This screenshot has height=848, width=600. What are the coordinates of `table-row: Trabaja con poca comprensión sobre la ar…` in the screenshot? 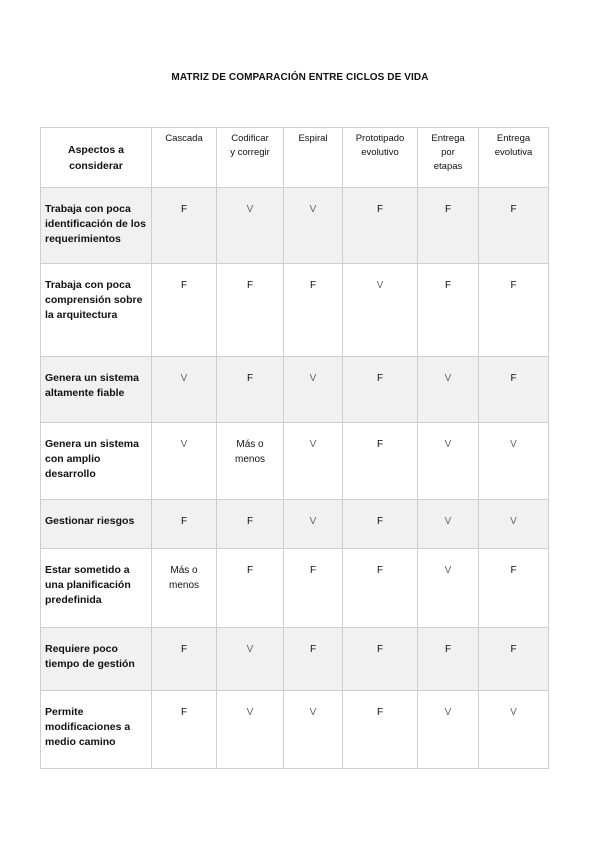 It's located at (294, 310).